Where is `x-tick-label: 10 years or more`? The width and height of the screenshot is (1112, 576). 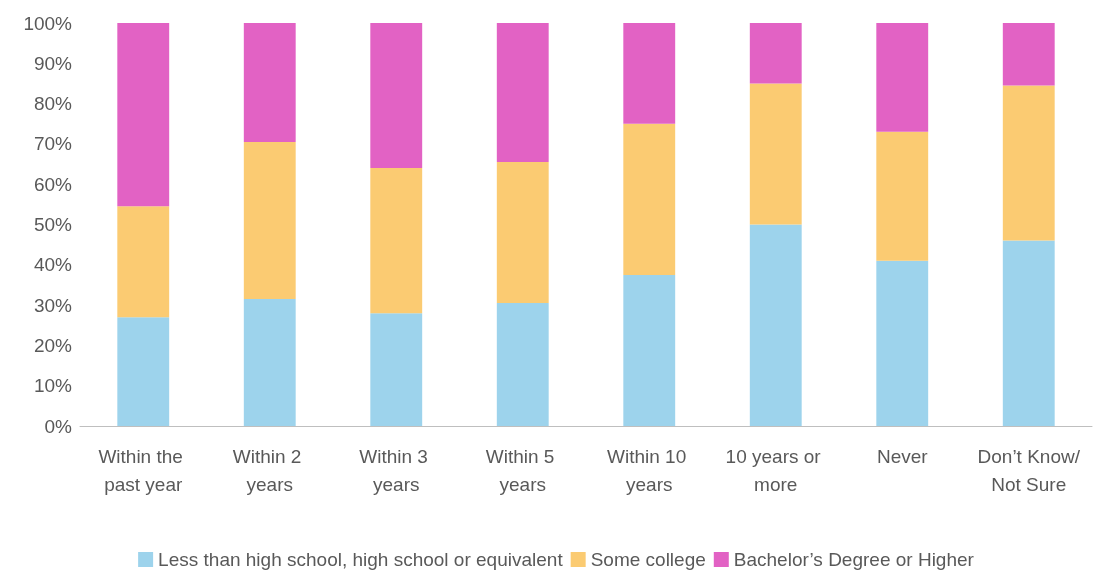
x-tick-label: 10 years or more is located at coordinates (775, 470).